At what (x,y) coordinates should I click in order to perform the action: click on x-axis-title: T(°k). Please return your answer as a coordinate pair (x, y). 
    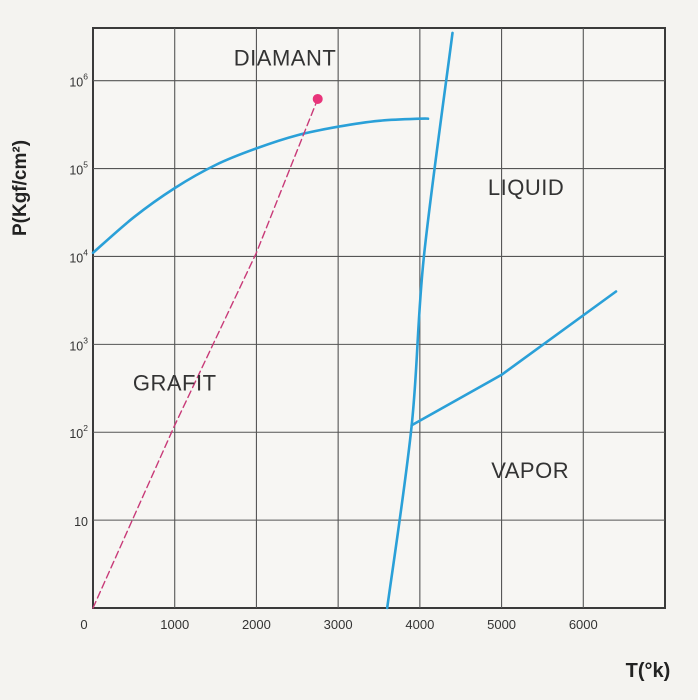
    Looking at the image, I should click on (648, 671).